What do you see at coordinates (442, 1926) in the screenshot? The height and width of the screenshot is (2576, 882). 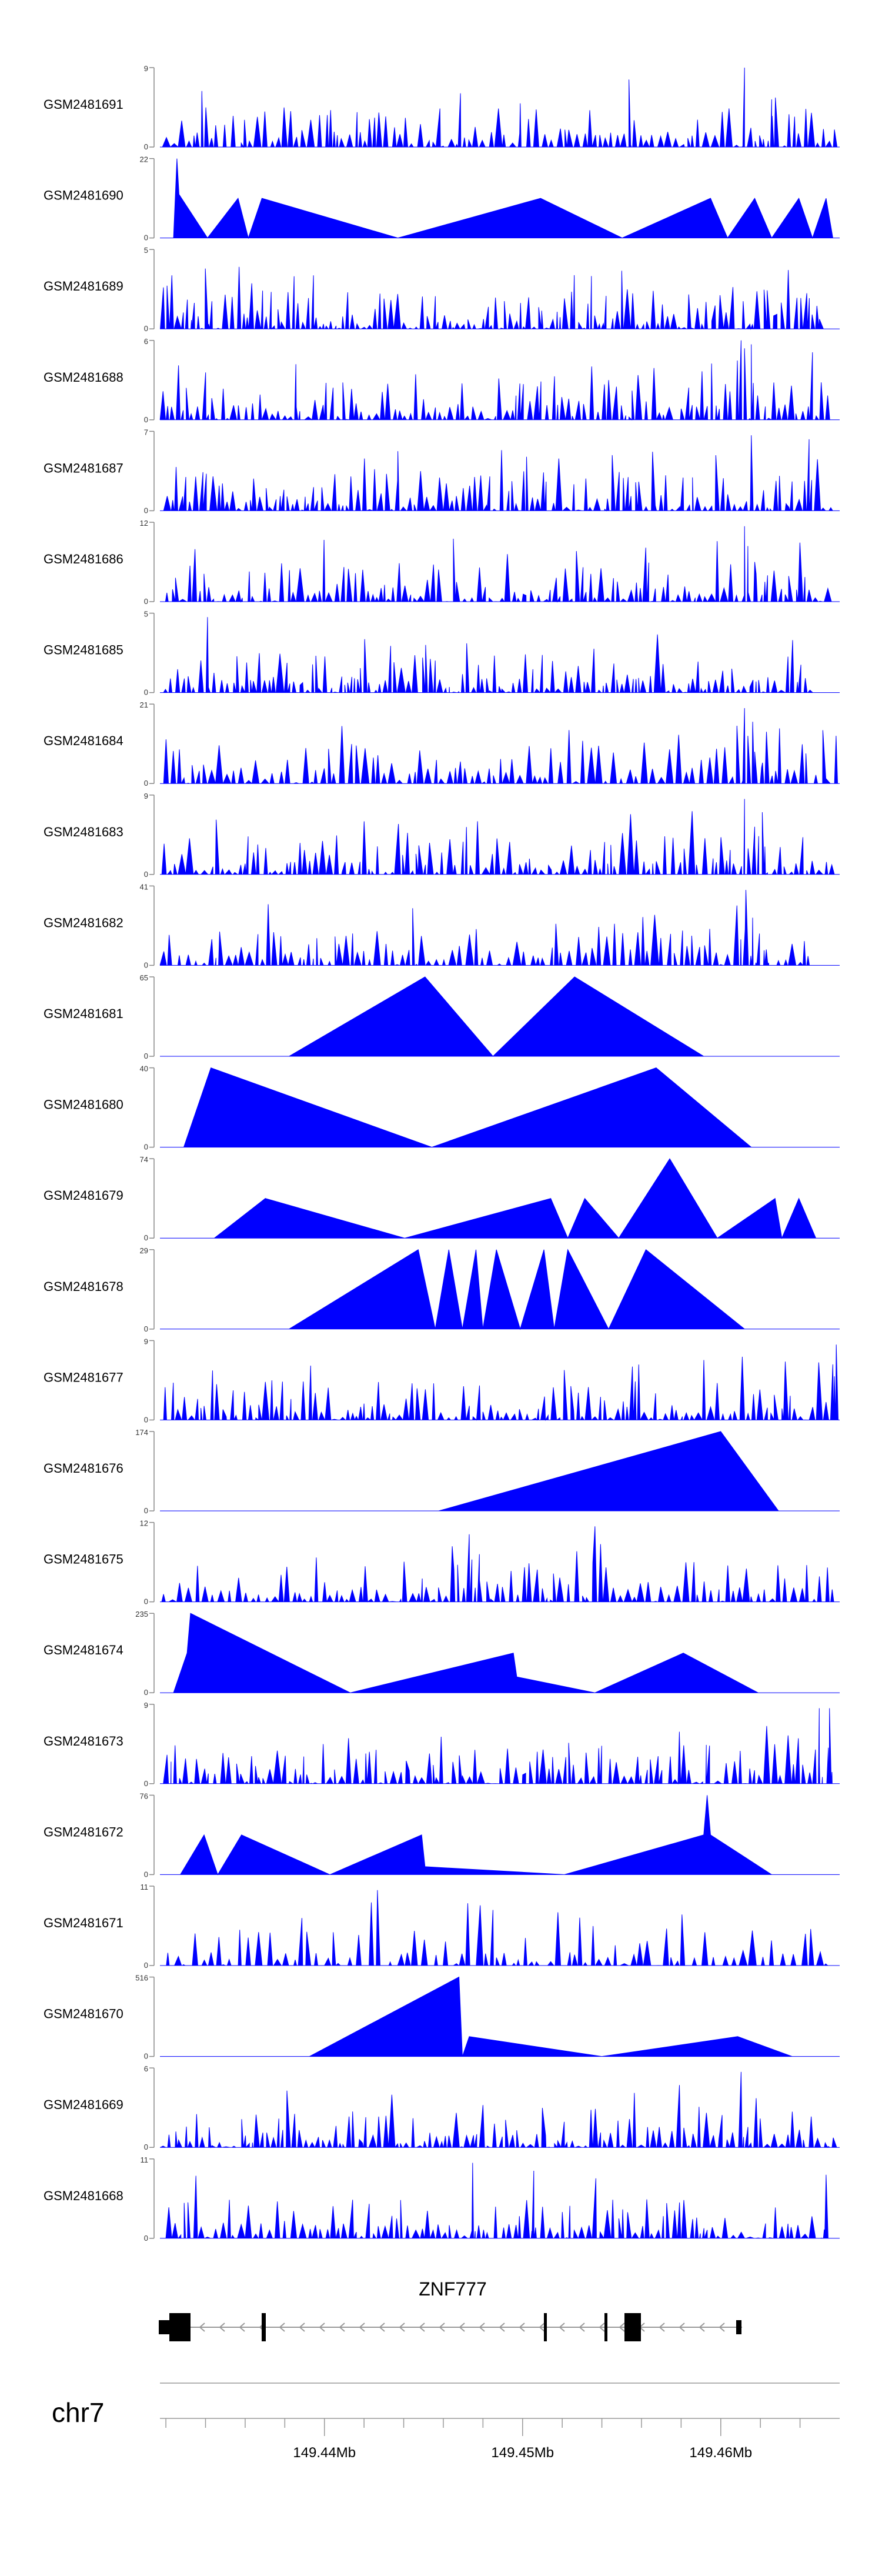 I see `track-GSM2481671: GSM2481671 11 0` at bounding box center [442, 1926].